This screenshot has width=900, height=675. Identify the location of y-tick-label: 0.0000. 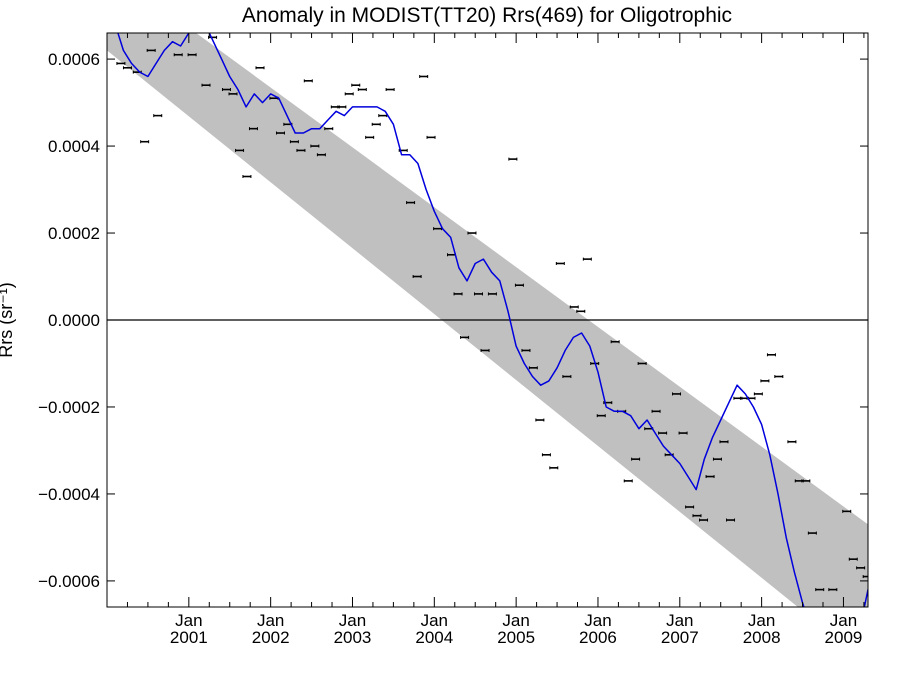
(74, 320).